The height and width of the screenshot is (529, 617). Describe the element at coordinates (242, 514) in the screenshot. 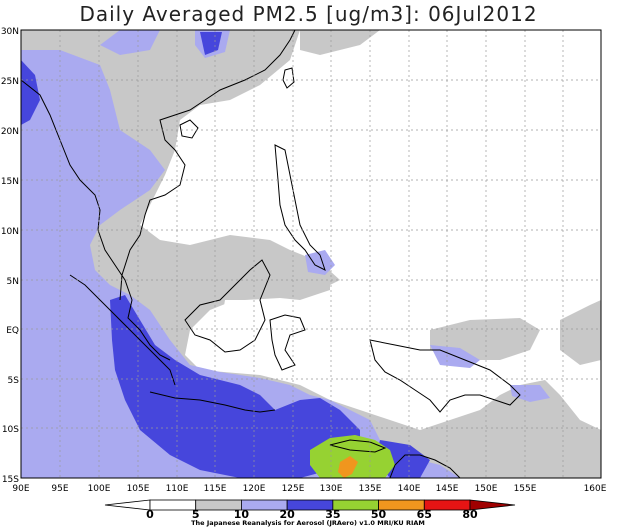

I see `colorbar-level-label: 10` at that location.